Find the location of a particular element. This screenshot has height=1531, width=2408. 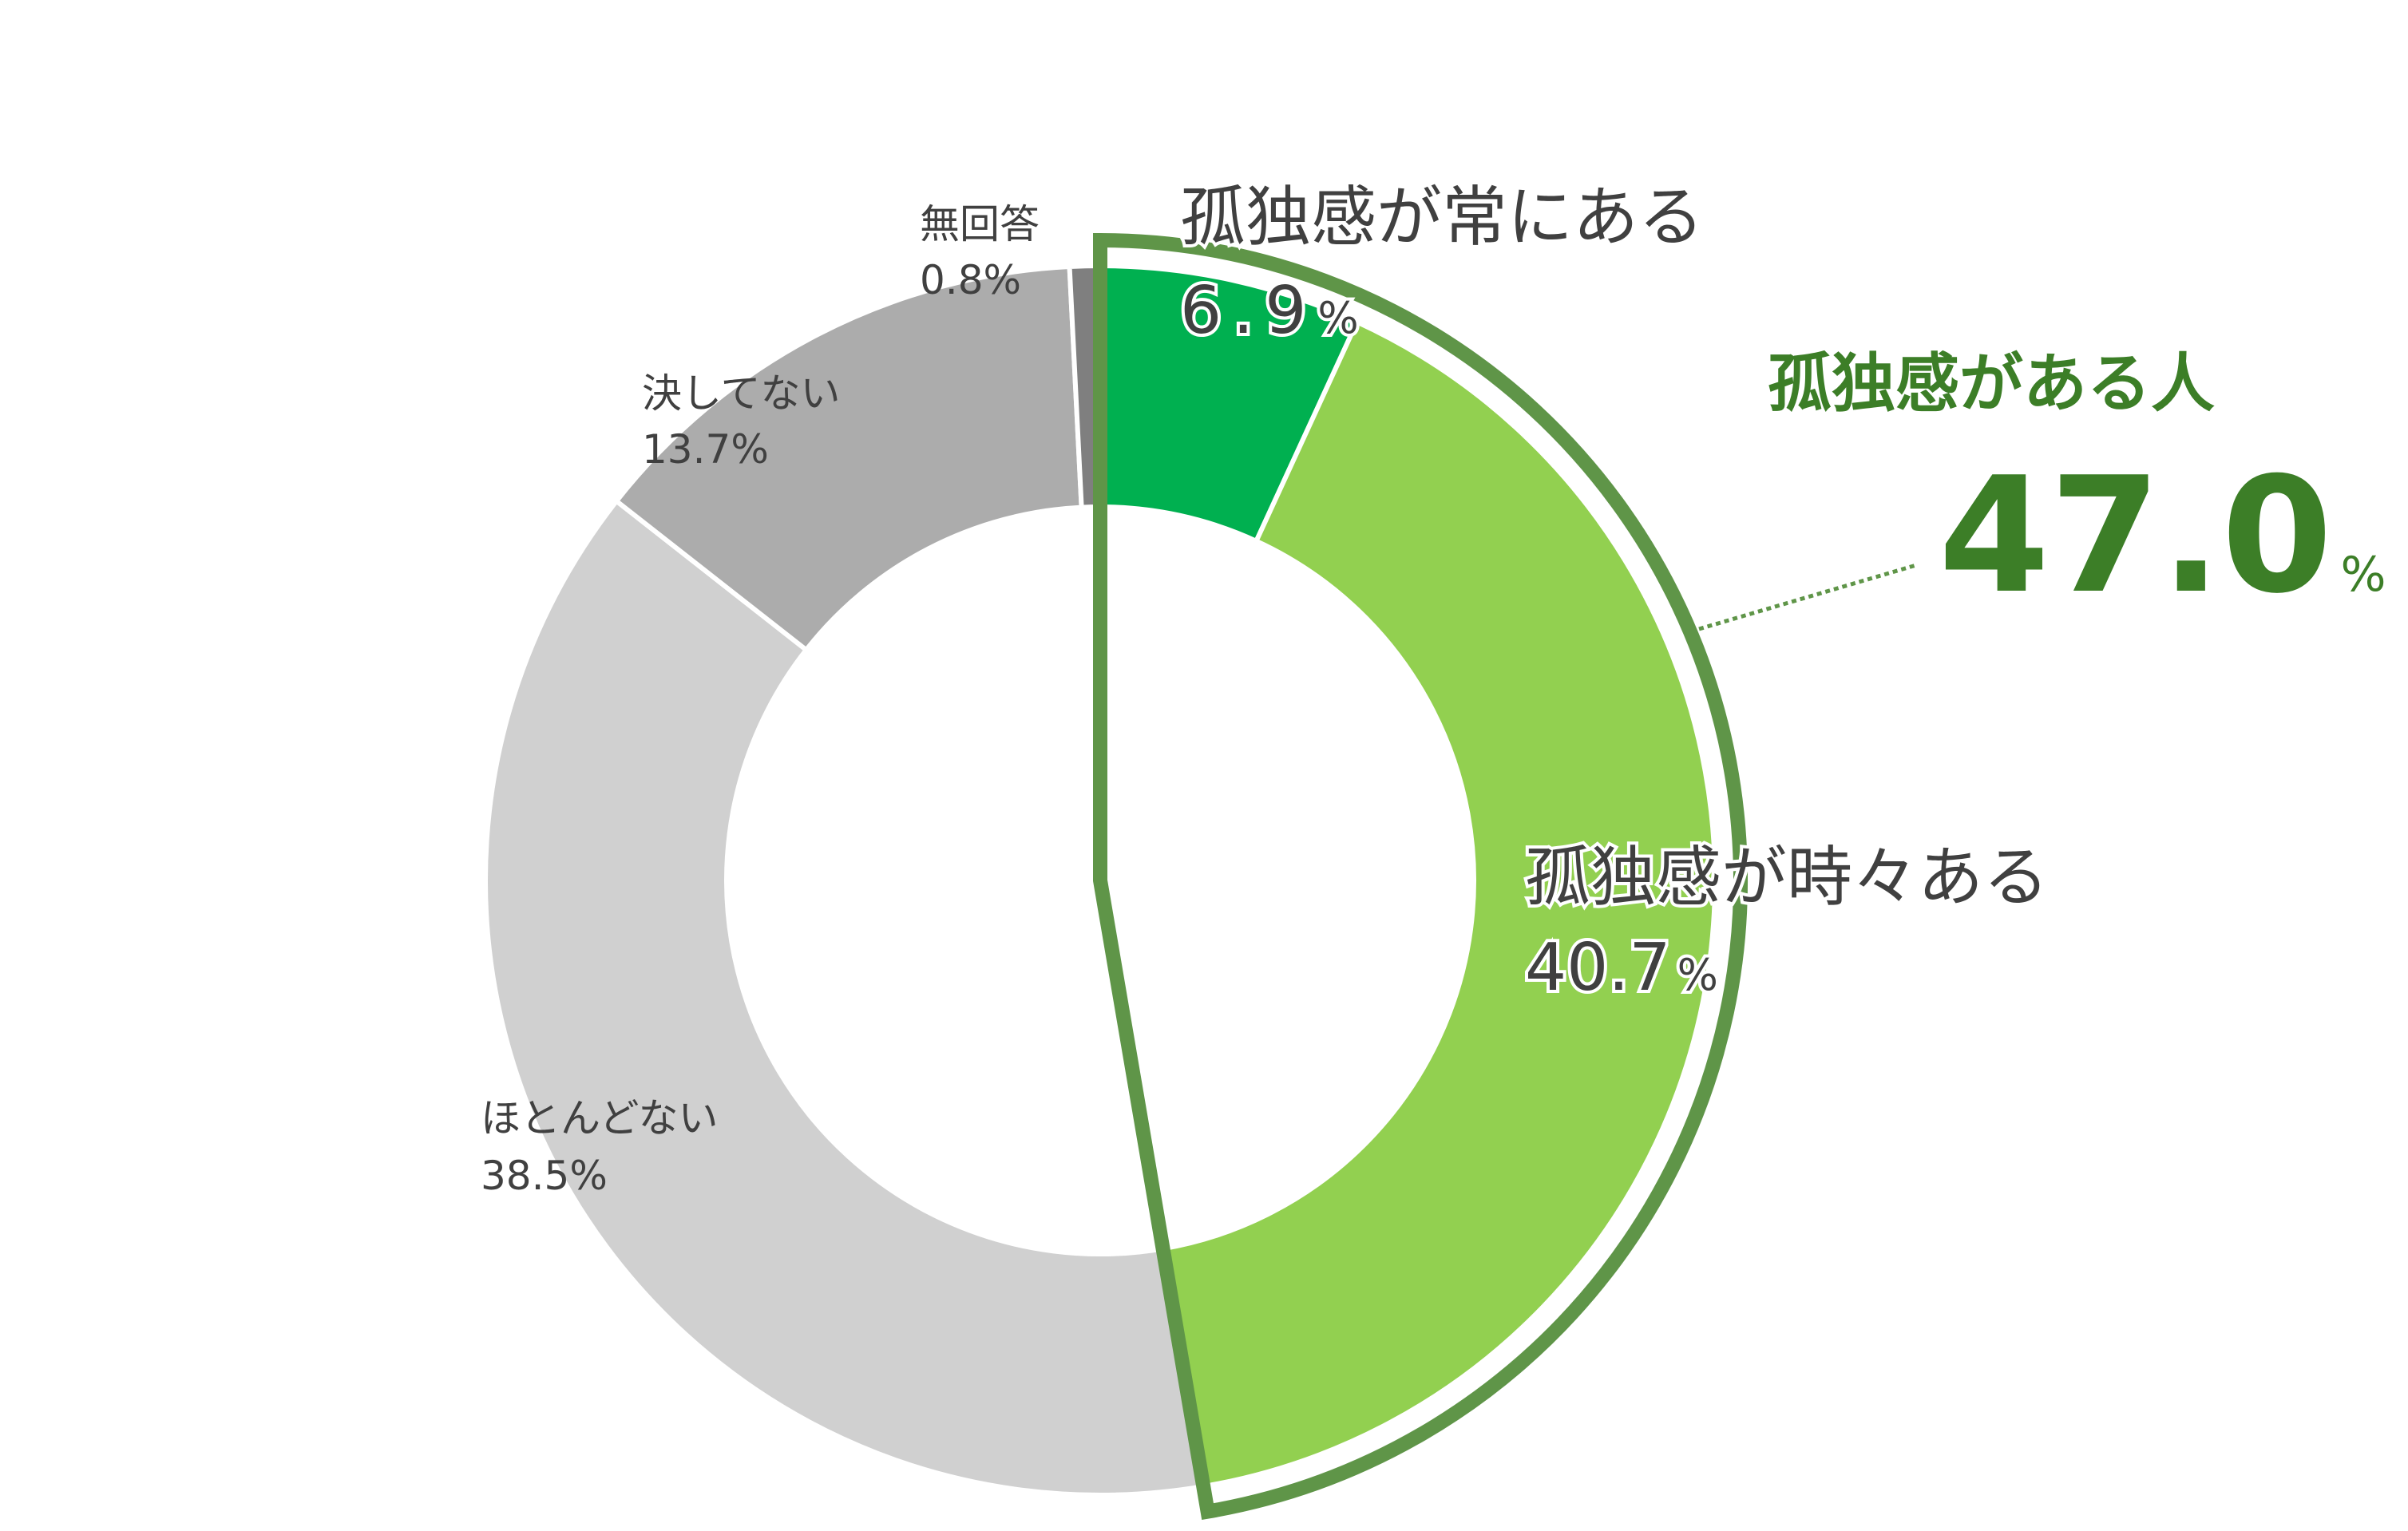

slice-value-no-answer: 0.8% is located at coordinates (970, 280).